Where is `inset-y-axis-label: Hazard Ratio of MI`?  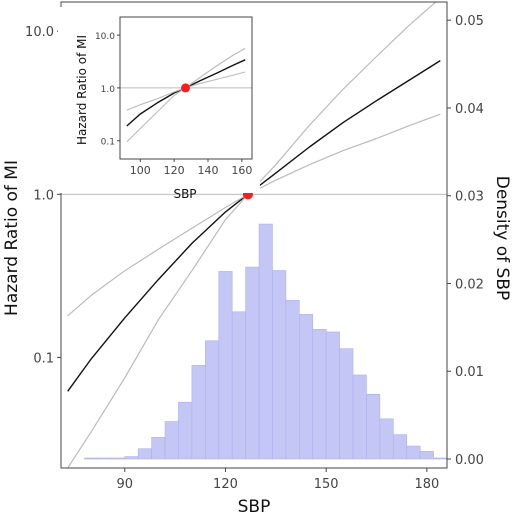 inset-y-axis-label: Hazard Ratio of MI is located at coordinates (82, 90).